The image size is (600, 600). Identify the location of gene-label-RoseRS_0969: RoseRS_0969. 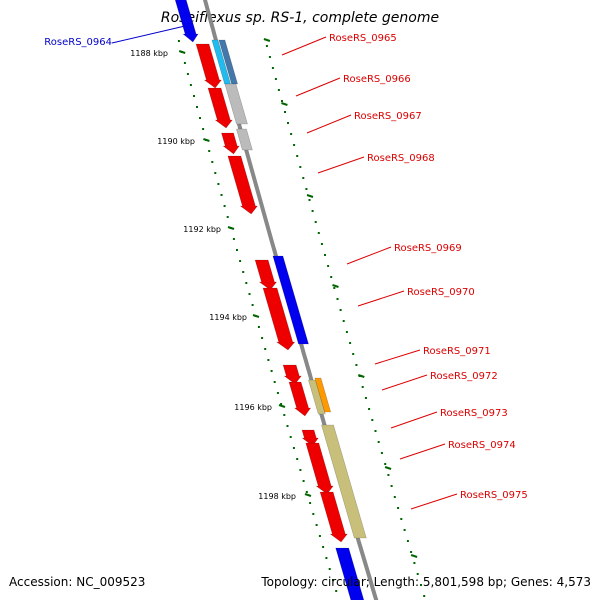
(428, 248).